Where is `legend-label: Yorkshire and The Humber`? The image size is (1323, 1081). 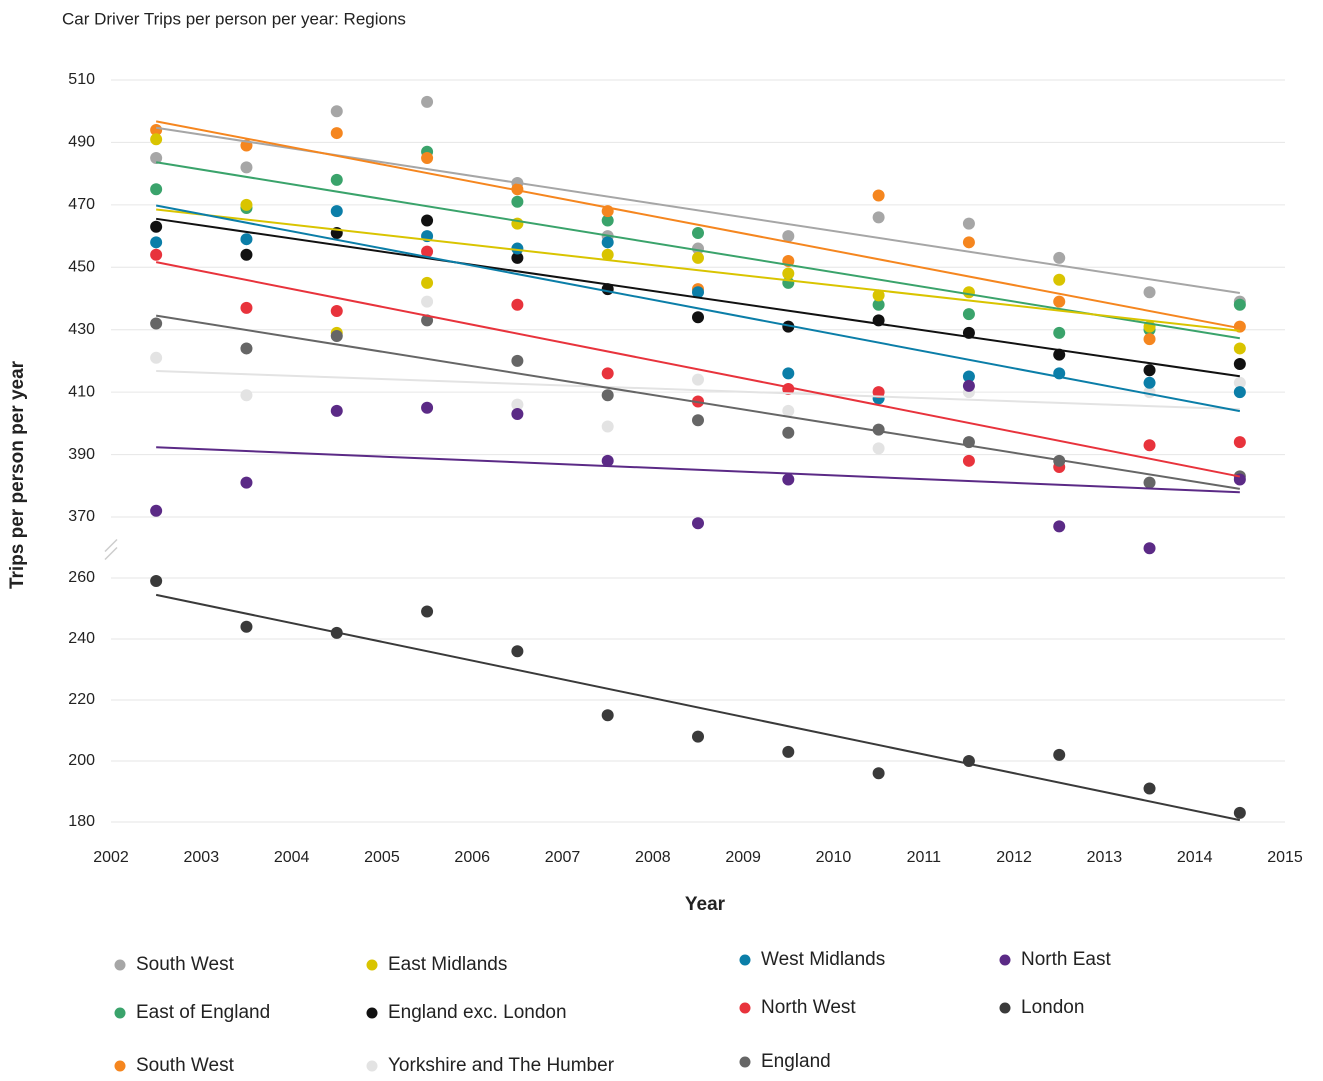 legend-label: Yorkshire and The Humber is located at coordinates (501, 1065).